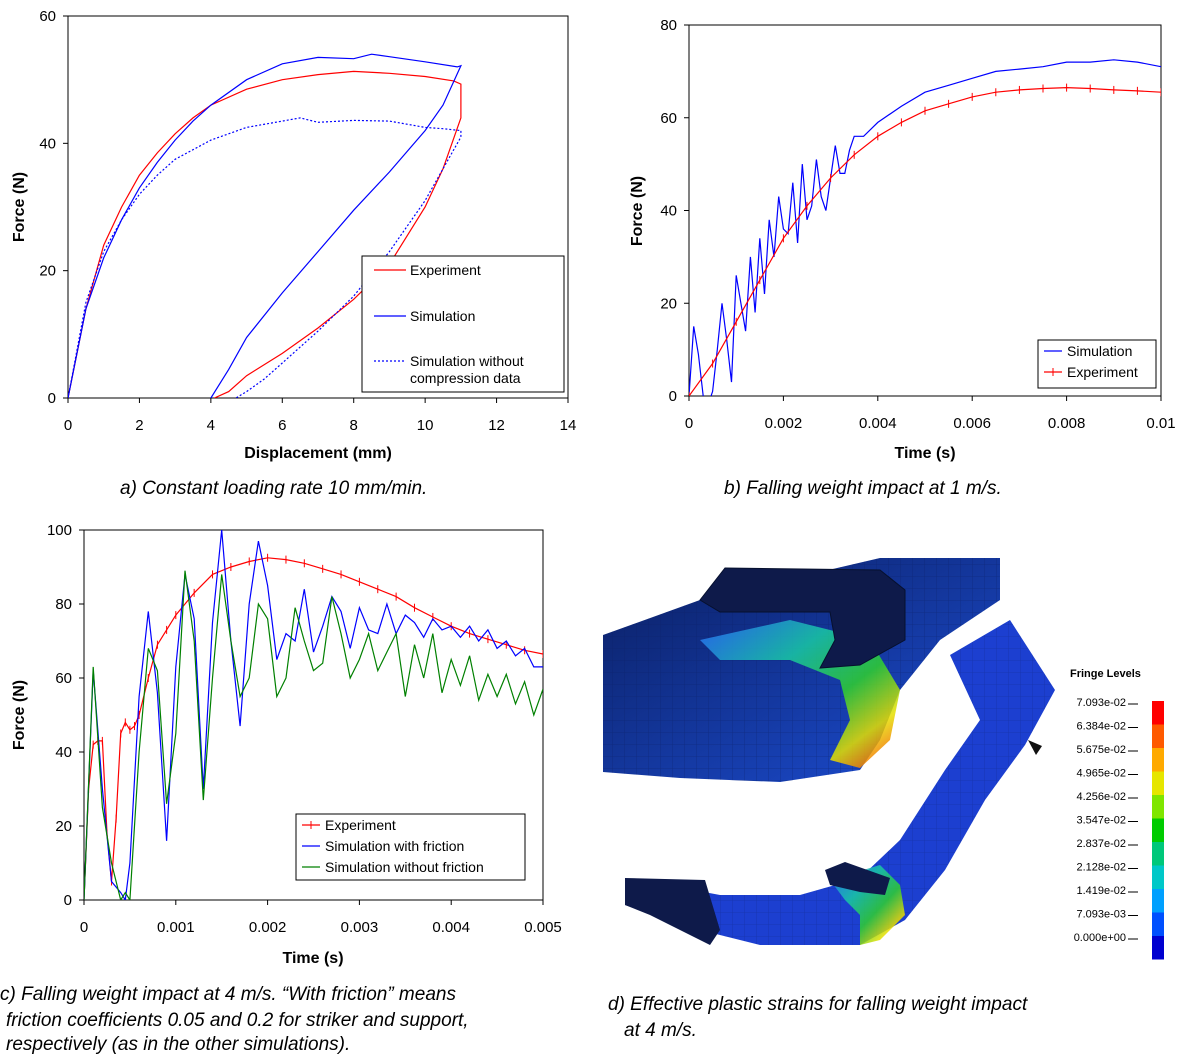 The height and width of the screenshot is (1058, 1184). I want to click on x-tick-label: 0.008, so click(1067, 423).